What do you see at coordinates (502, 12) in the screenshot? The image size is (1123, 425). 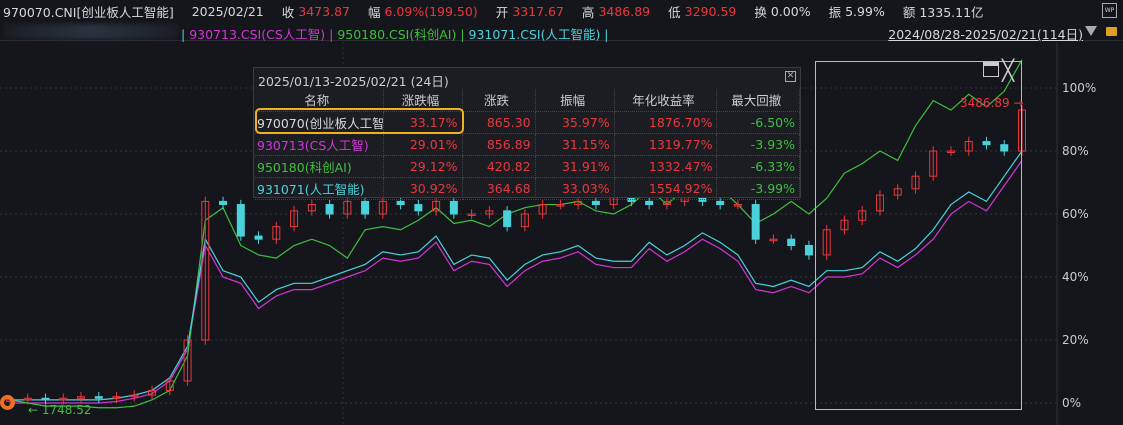 I see `open-label: 开` at bounding box center [502, 12].